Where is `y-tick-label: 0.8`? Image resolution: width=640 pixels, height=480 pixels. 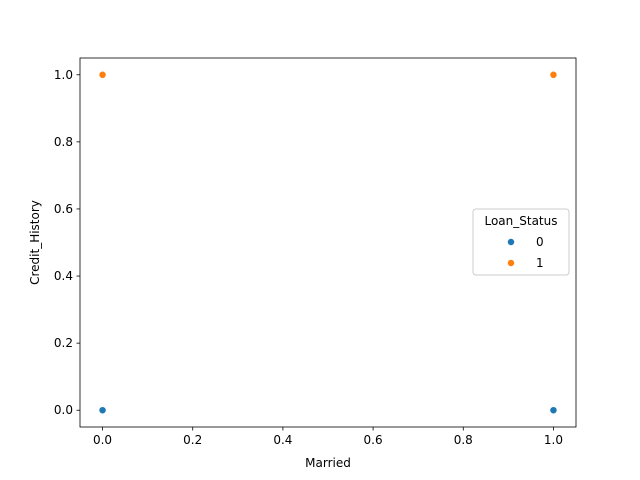
y-tick-label: 0.8 is located at coordinates (63, 142).